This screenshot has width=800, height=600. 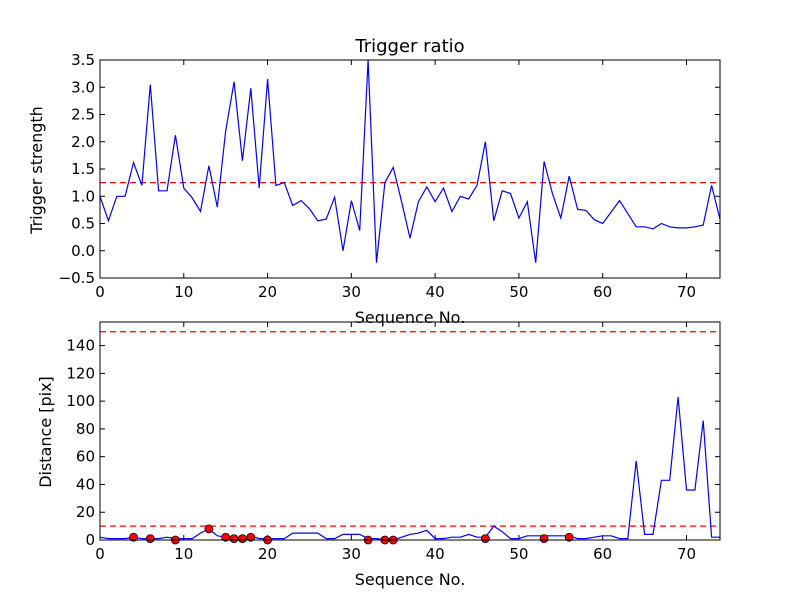 I want to click on top-y-tick-label: 3.5, so click(x=83, y=60).